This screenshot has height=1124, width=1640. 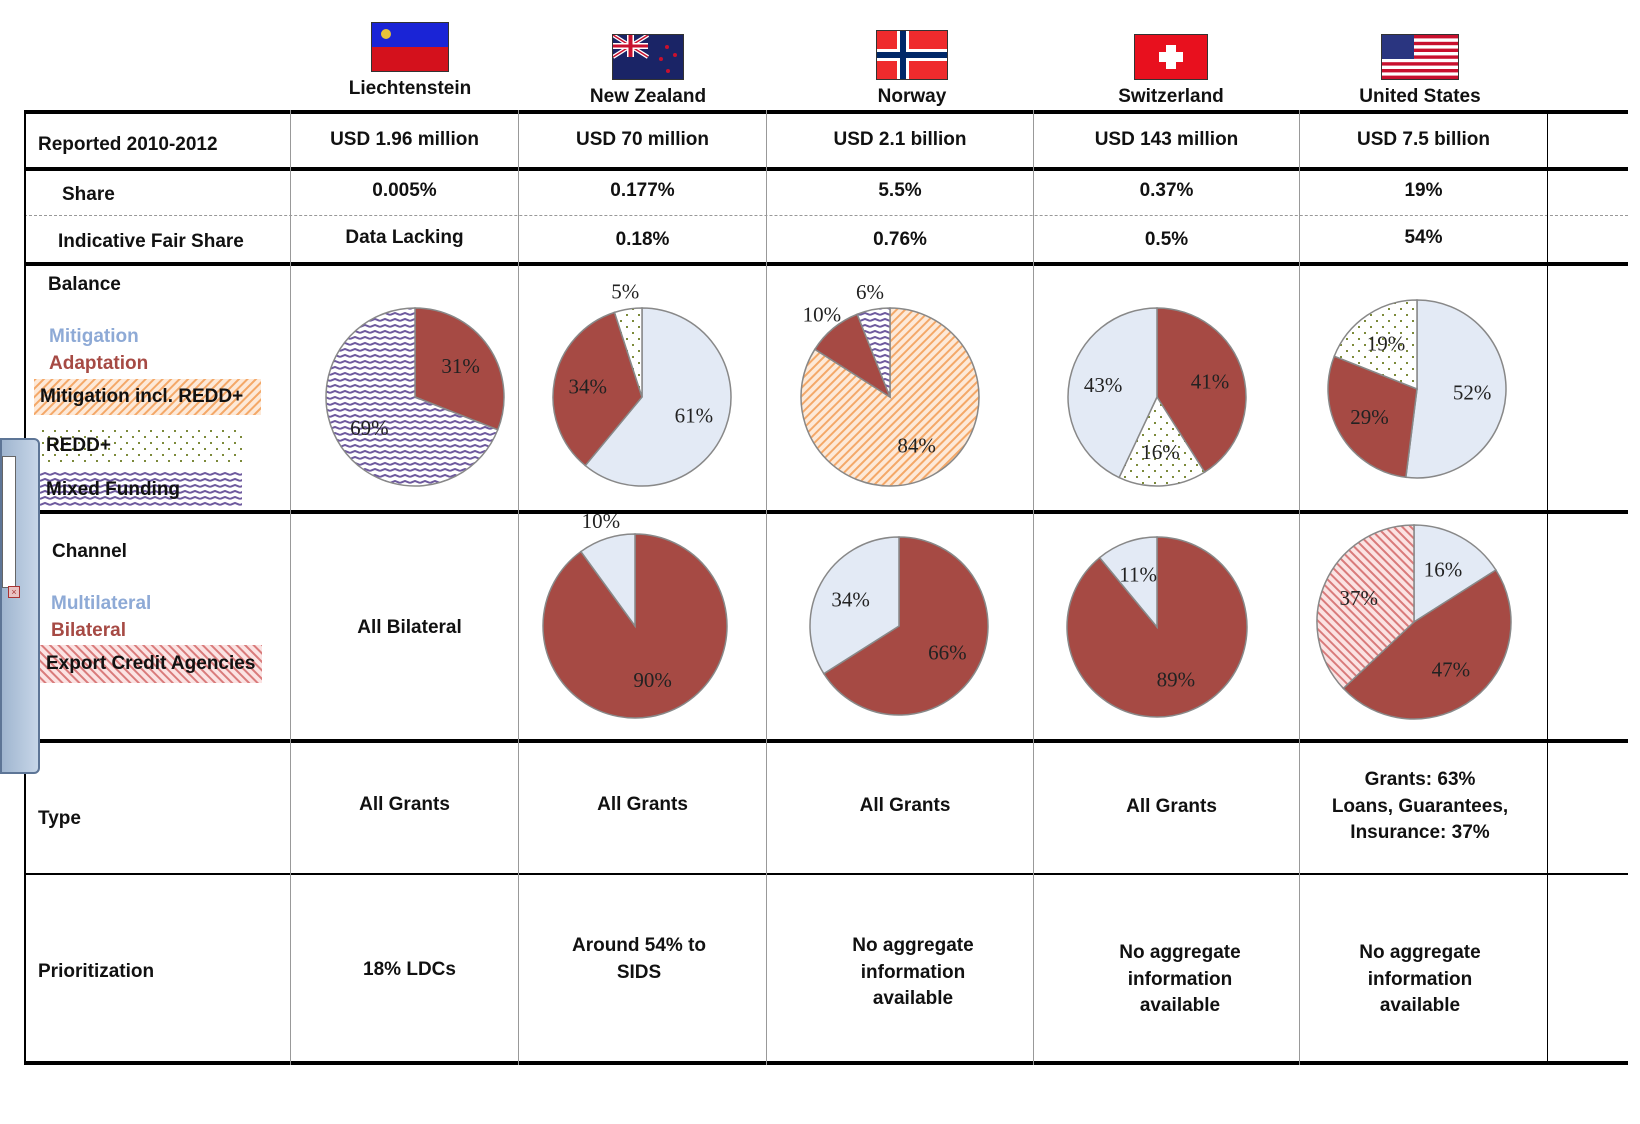 What do you see at coordinates (625, 292) in the screenshot?
I see `pie-data-label: 5%` at bounding box center [625, 292].